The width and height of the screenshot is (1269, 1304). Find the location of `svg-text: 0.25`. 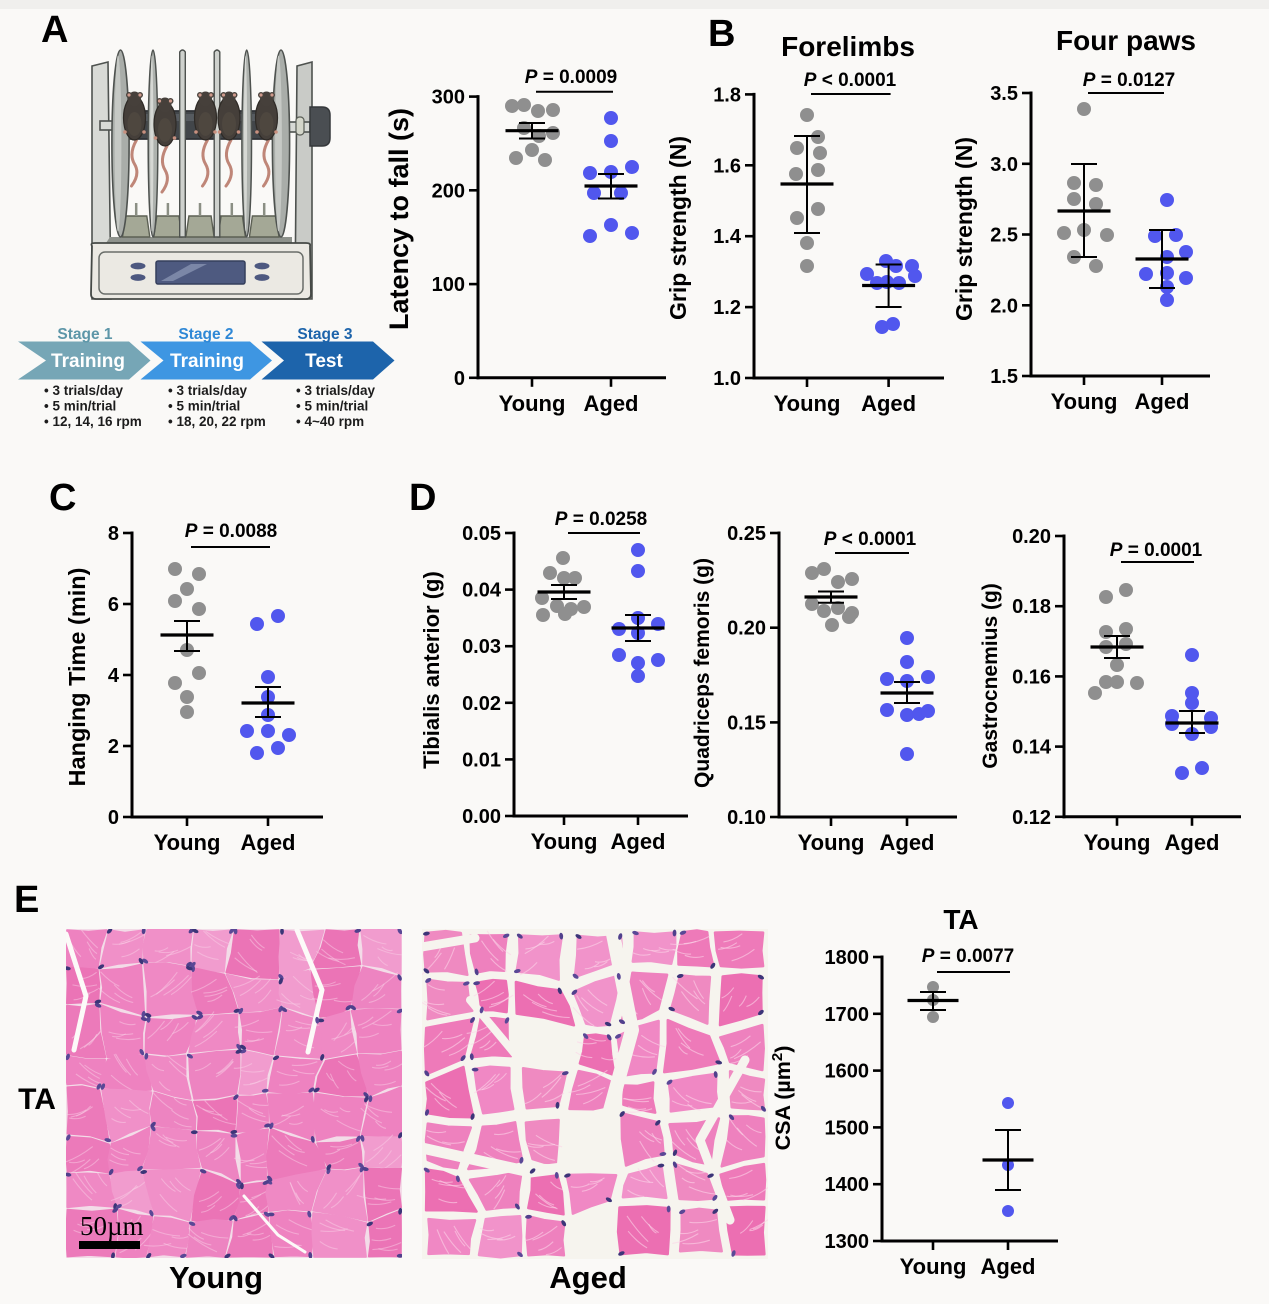

svg-text: 0.25 is located at coordinates (746, 534).